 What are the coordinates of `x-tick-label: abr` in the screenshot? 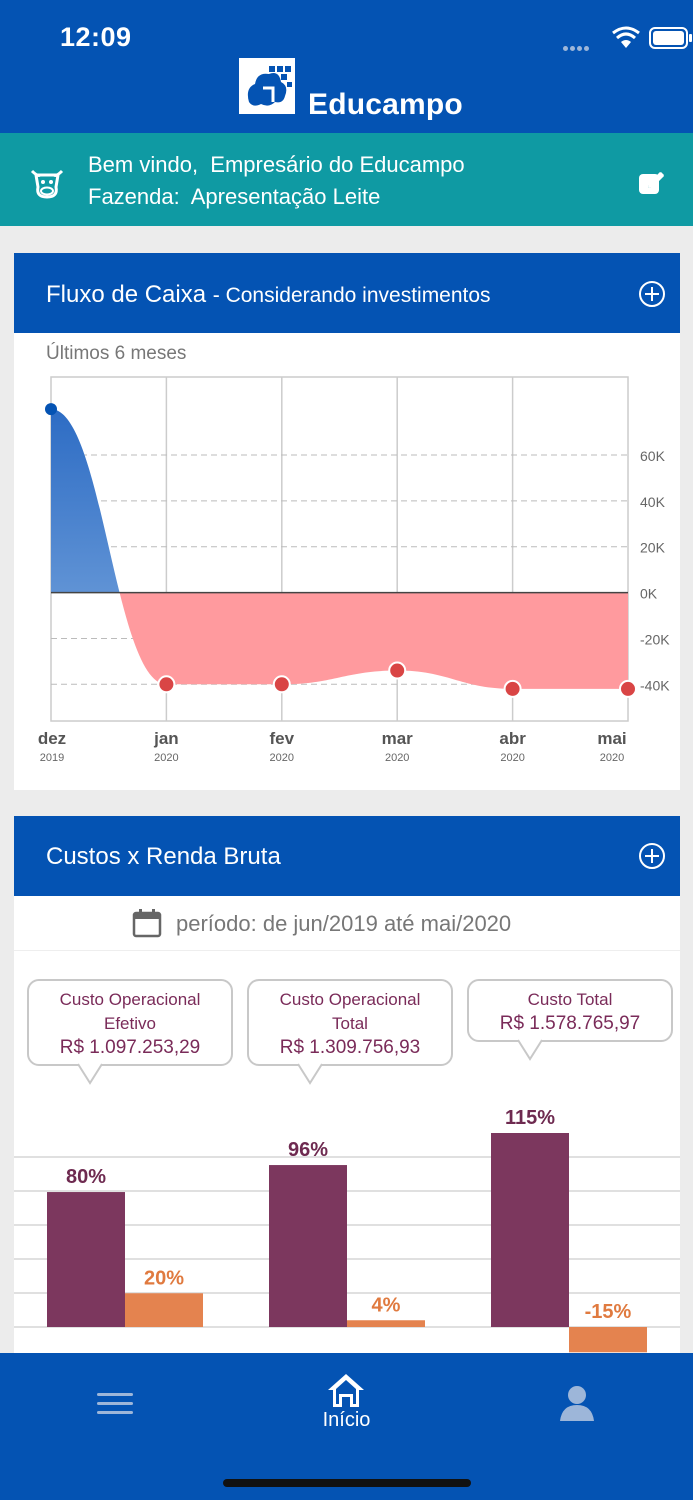 It's located at (512, 738).